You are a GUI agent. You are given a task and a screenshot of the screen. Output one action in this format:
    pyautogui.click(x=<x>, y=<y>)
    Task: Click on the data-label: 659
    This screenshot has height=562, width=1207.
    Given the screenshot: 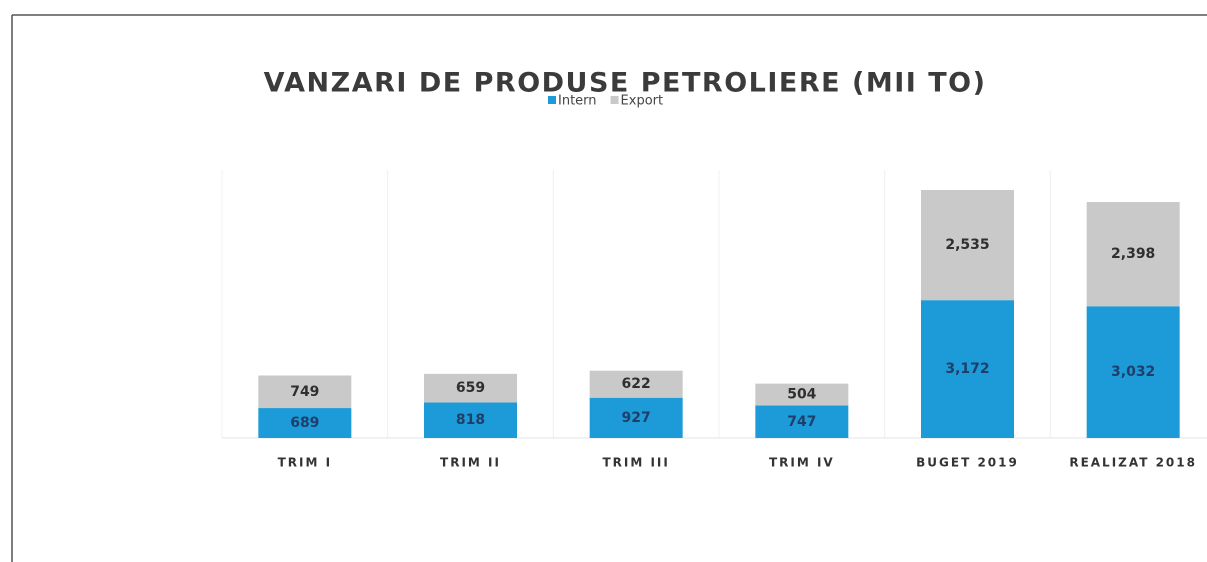 What is the action you would take?
    pyautogui.click(x=470, y=388)
    